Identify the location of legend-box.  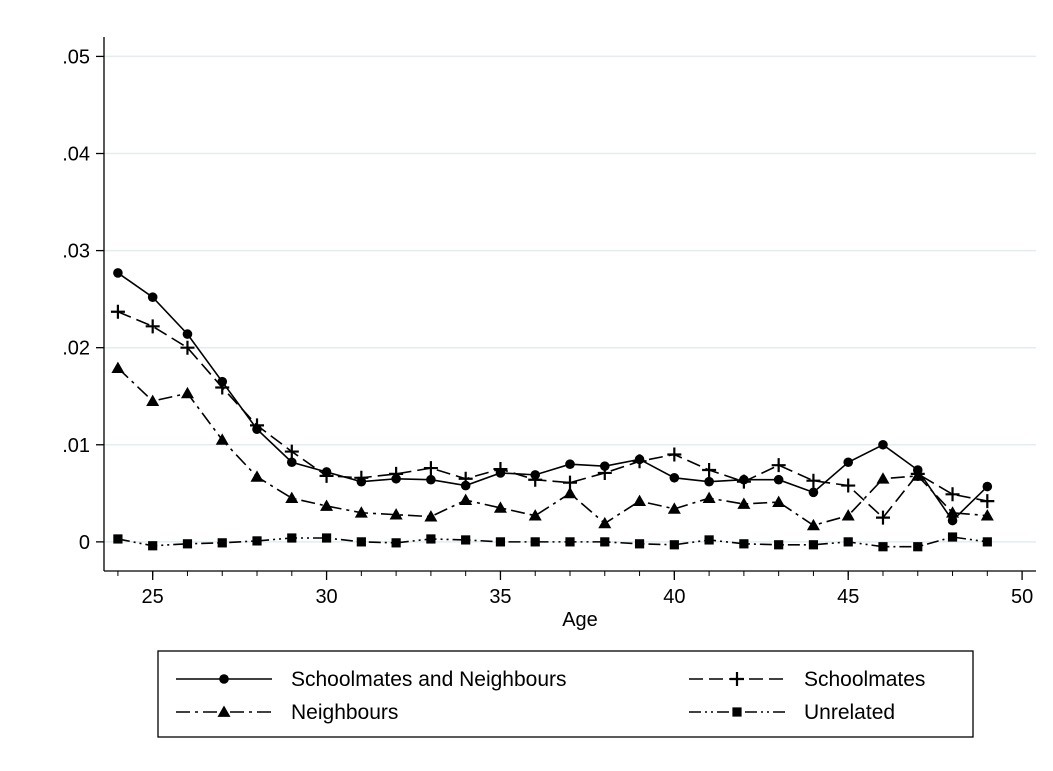
(565, 694).